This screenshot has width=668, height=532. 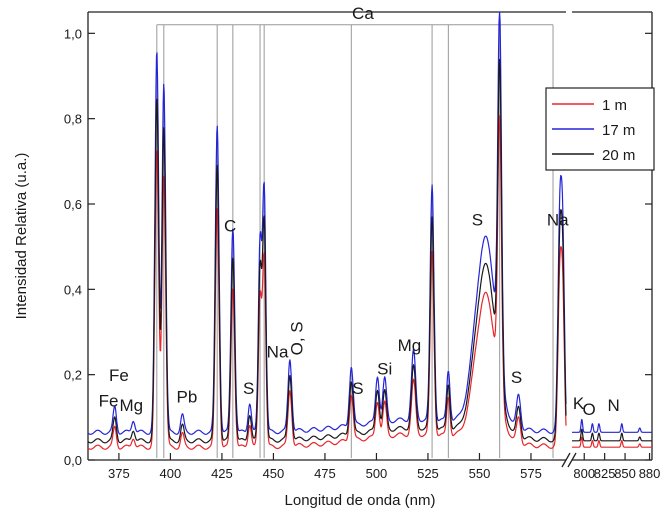 What do you see at coordinates (274, 473) in the screenshot?
I see `x-tick-label: 450` at bounding box center [274, 473].